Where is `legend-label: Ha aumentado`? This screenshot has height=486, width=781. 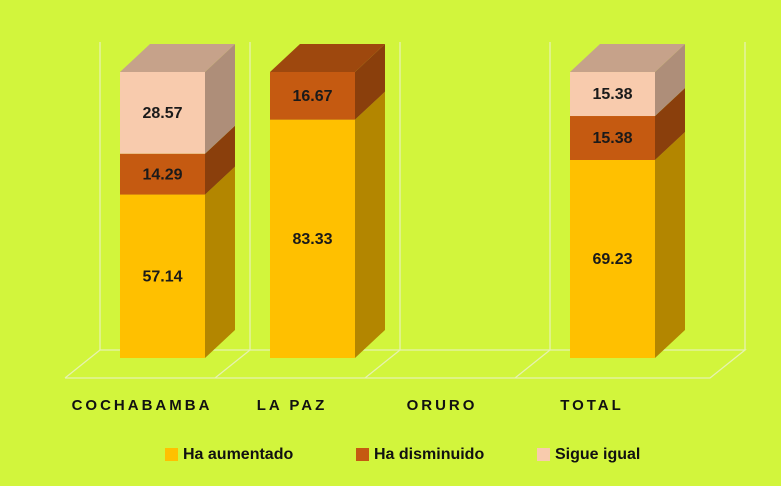
legend-label: Ha aumentado is located at coordinates (238, 454).